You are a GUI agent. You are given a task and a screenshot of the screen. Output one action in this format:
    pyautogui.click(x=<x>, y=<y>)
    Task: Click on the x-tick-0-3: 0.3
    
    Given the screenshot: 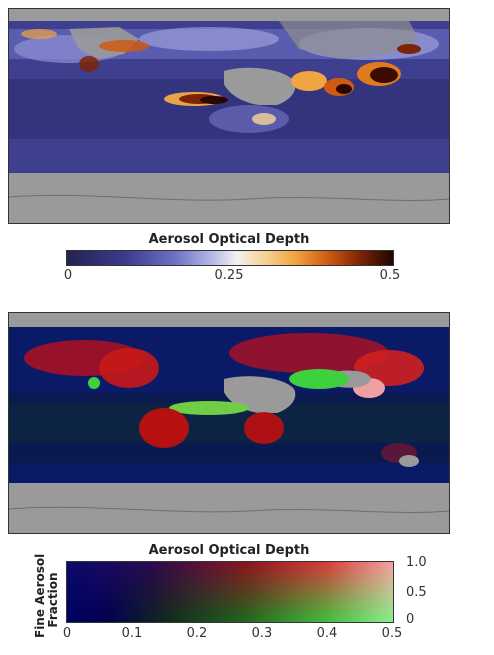 What is the action you would take?
    pyautogui.click(x=262, y=633)
    